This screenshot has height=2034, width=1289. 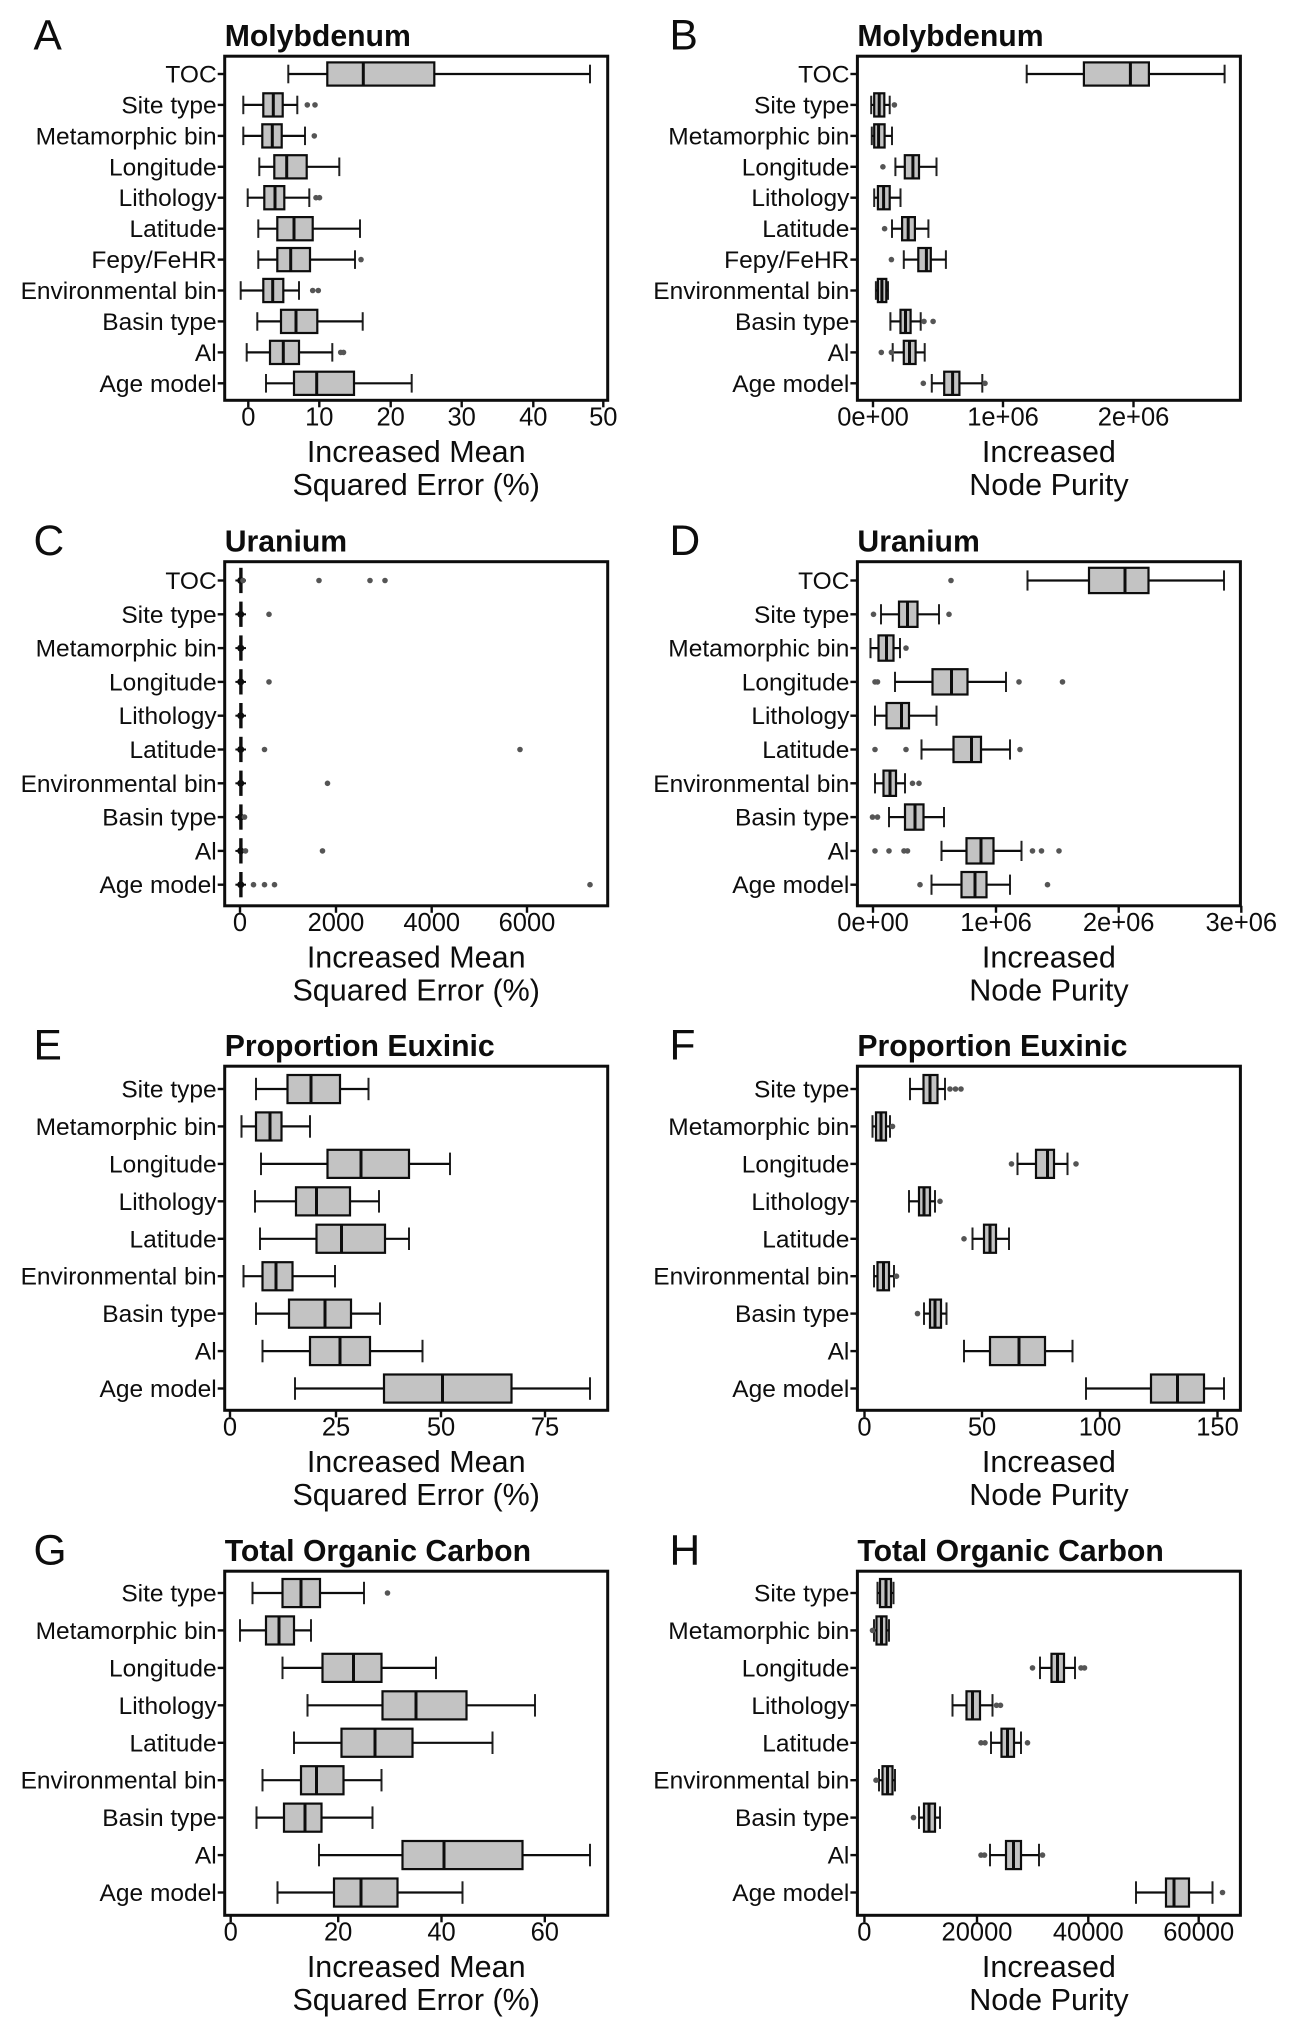 What do you see at coordinates (545, 1428) in the screenshot?
I see `svg-text: 75` at bounding box center [545, 1428].